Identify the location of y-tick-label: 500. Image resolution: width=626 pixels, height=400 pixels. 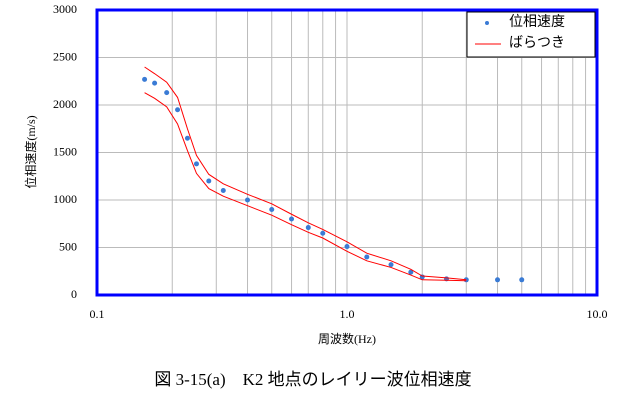
(68, 246).